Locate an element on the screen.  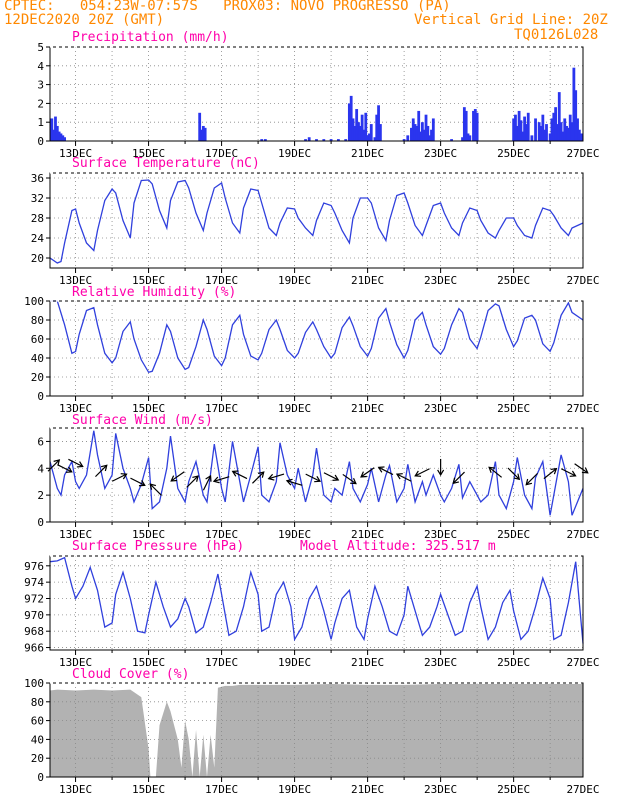
y-tick-label: 968 is located at coordinates (34, 631).